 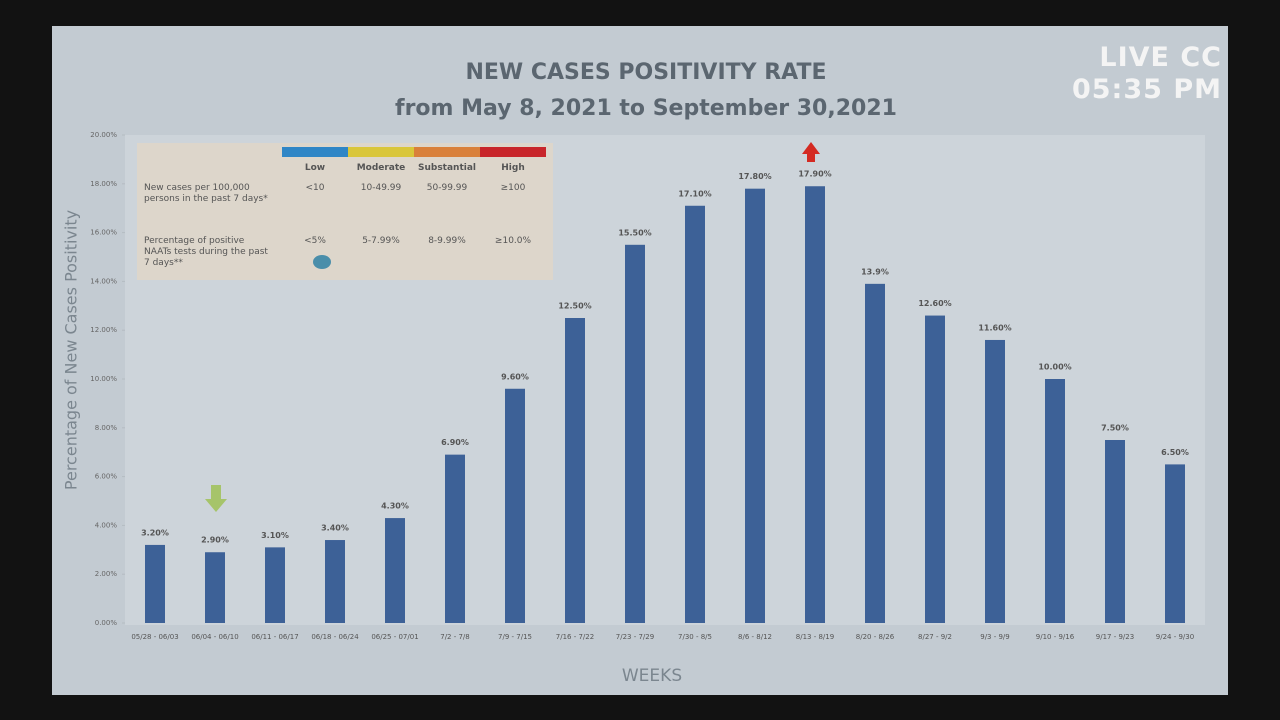 I want to click on y-tick-label: 8.00%, so click(x=106, y=428).